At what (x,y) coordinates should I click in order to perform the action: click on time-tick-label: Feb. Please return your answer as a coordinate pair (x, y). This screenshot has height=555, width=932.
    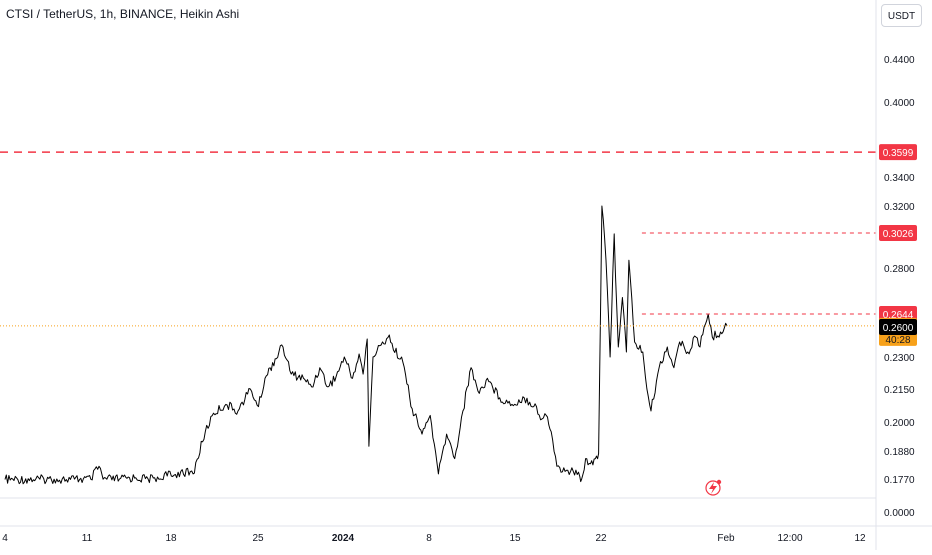
    Looking at the image, I should click on (726, 538).